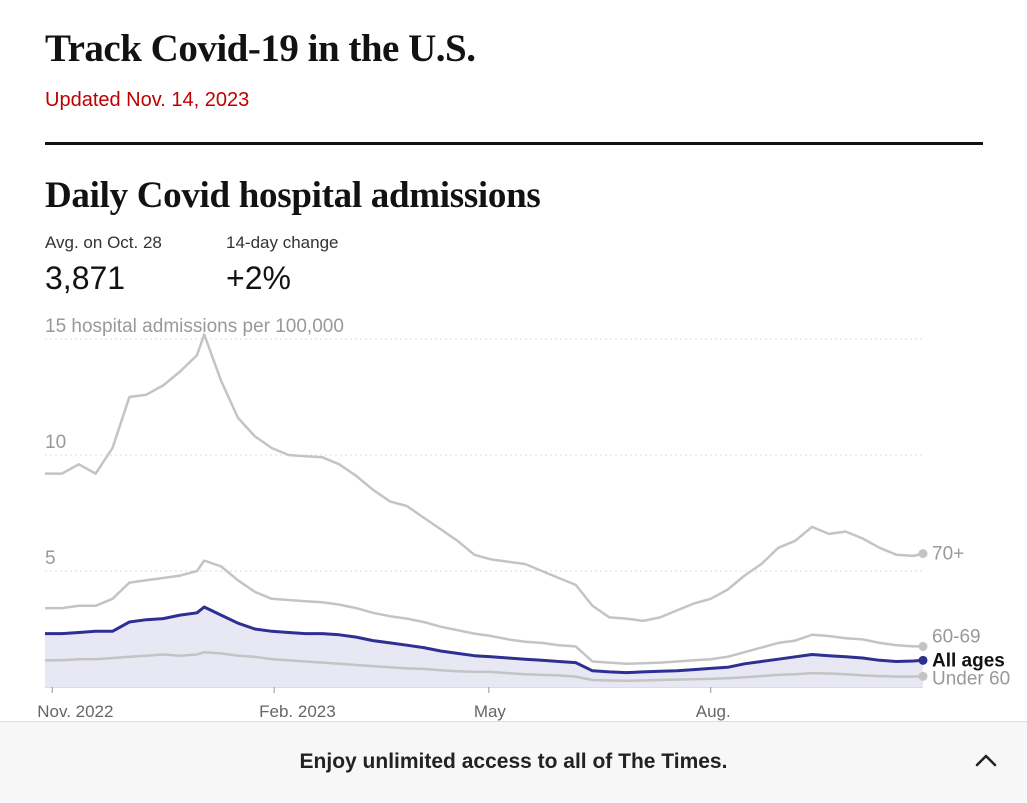  What do you see at coordinates (194, 326) in the screenshot?
I see `y-tick-label-15: 15 hospital admissions per 100,000` at bounding box center [194, 326].